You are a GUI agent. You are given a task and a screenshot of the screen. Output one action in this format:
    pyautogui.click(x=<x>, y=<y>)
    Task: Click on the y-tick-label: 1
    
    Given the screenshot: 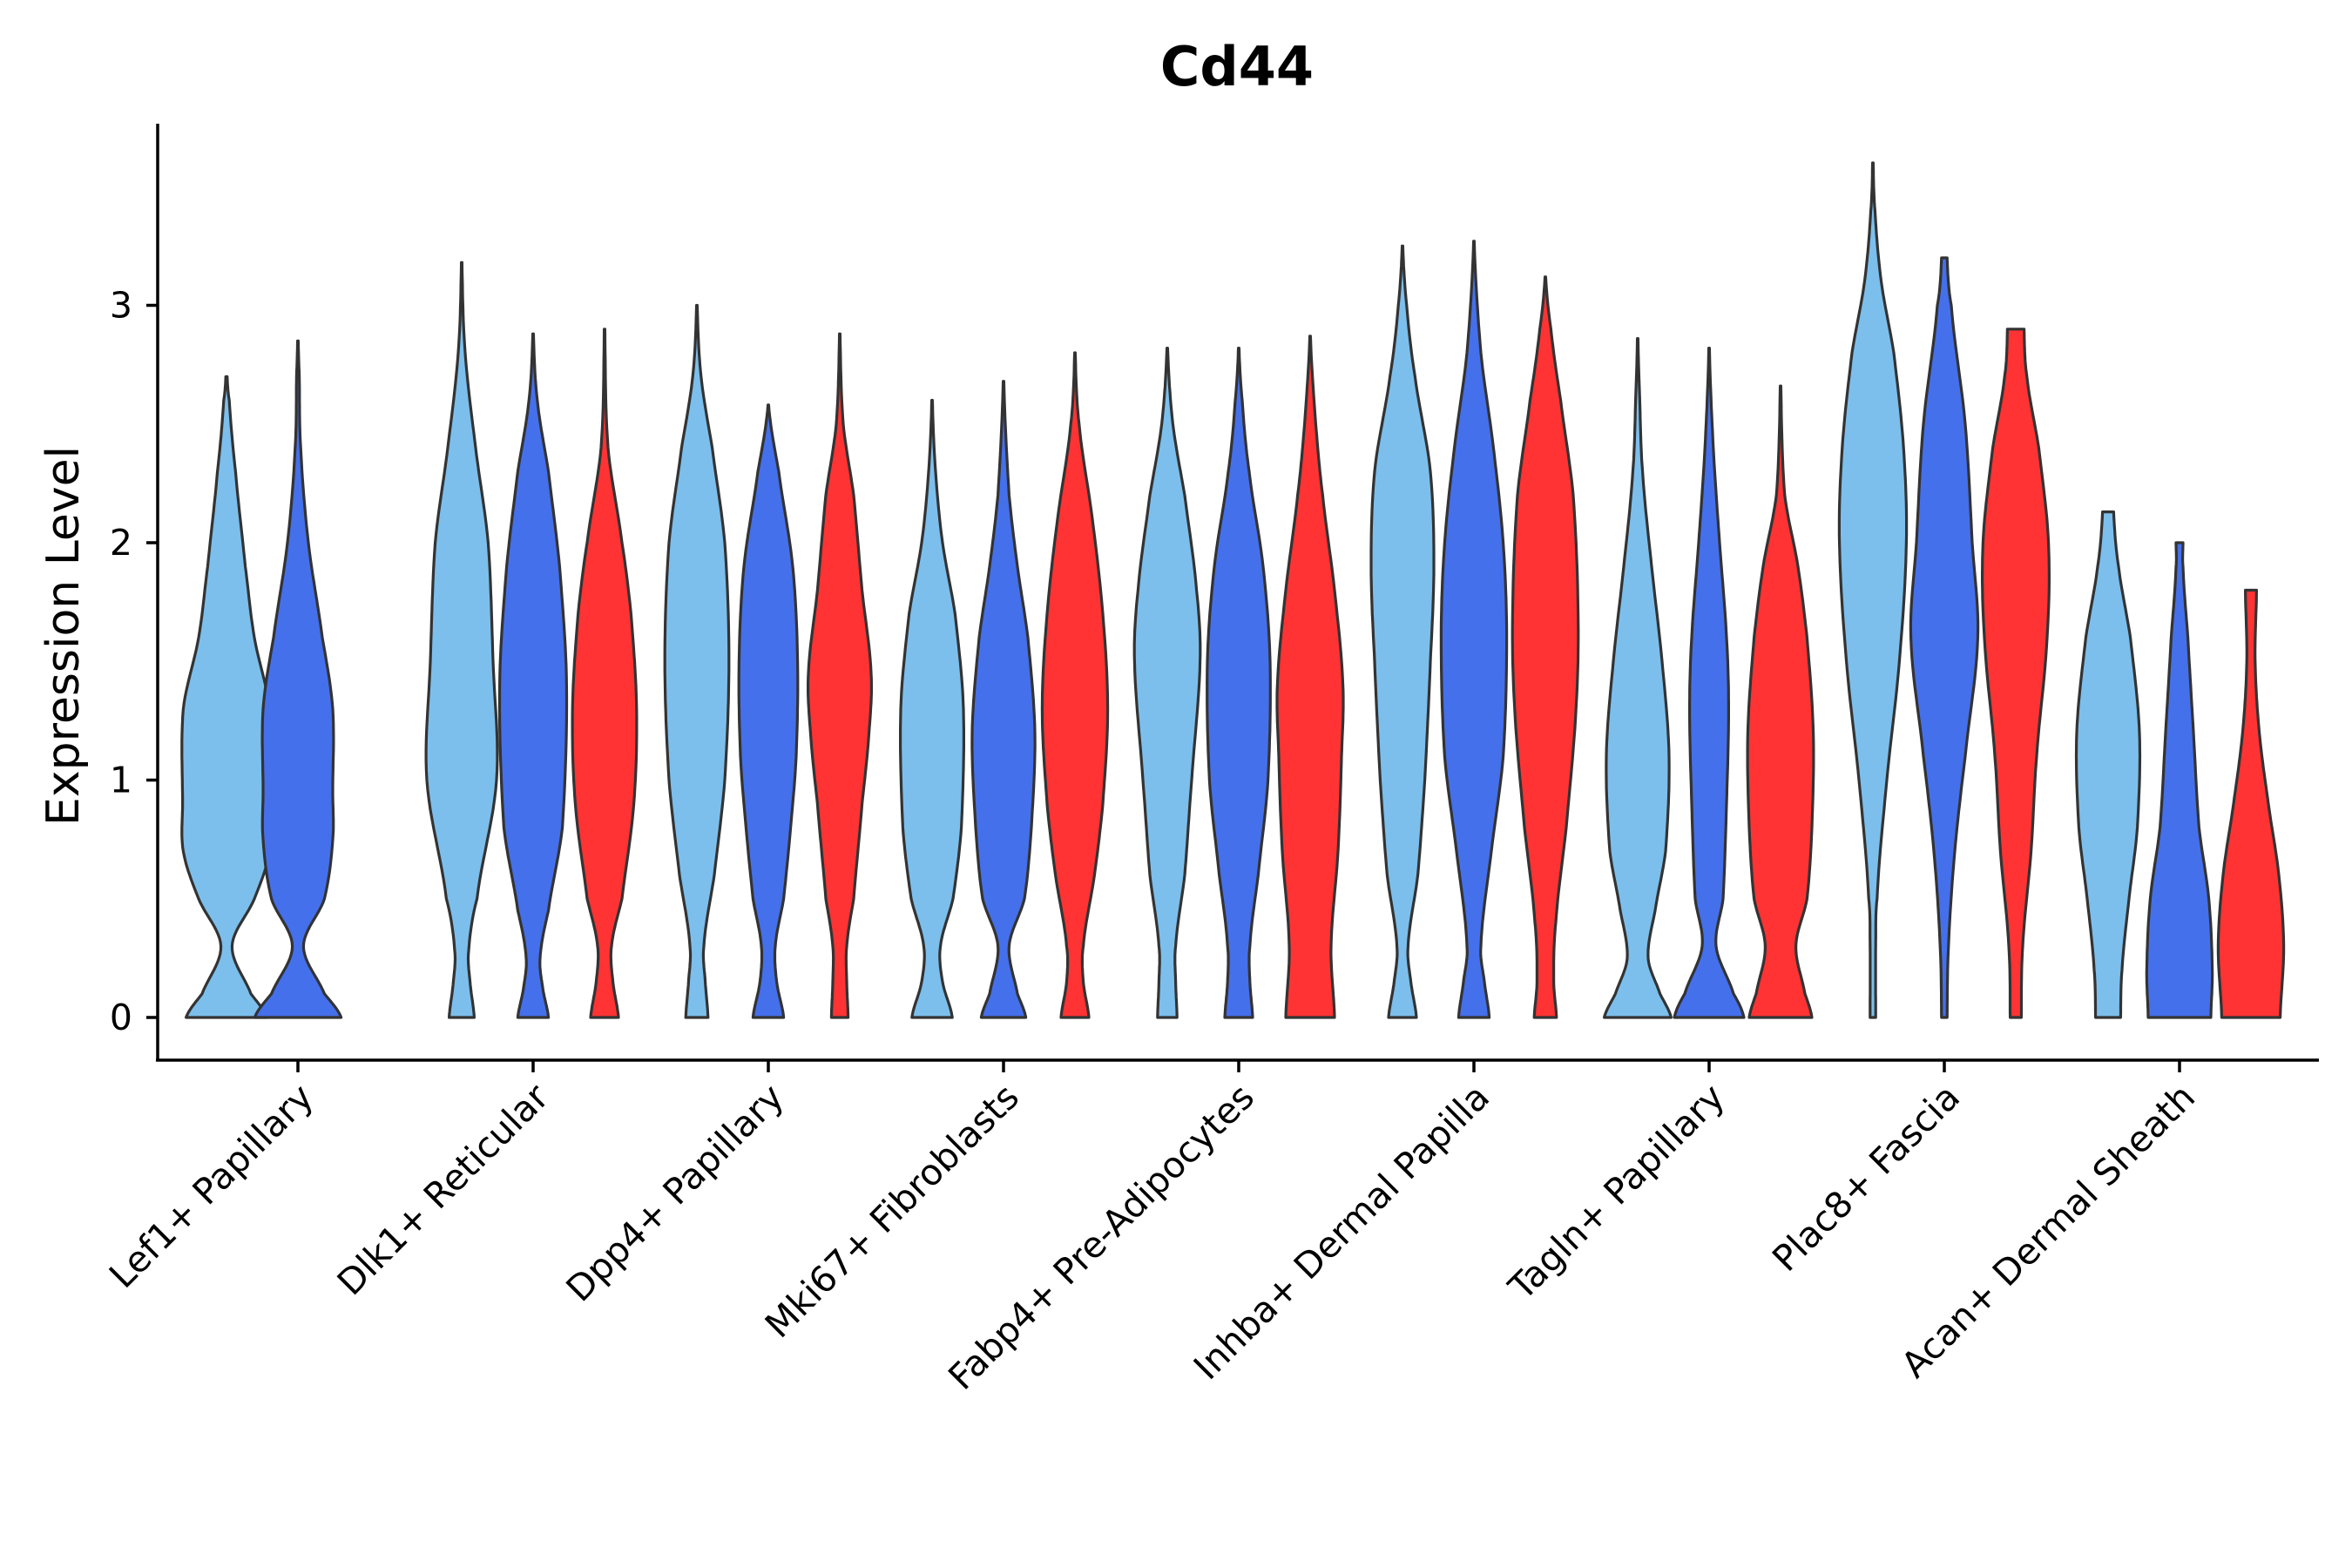 What is the action you would take?
    pyautogui.click(x=121, y=780)
    